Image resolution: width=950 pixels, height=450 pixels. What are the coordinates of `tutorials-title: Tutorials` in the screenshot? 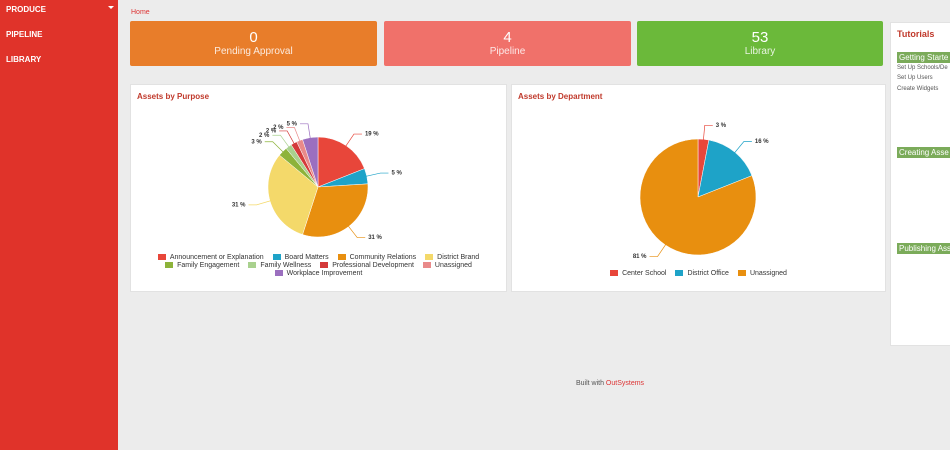 It's located at (916, 34).